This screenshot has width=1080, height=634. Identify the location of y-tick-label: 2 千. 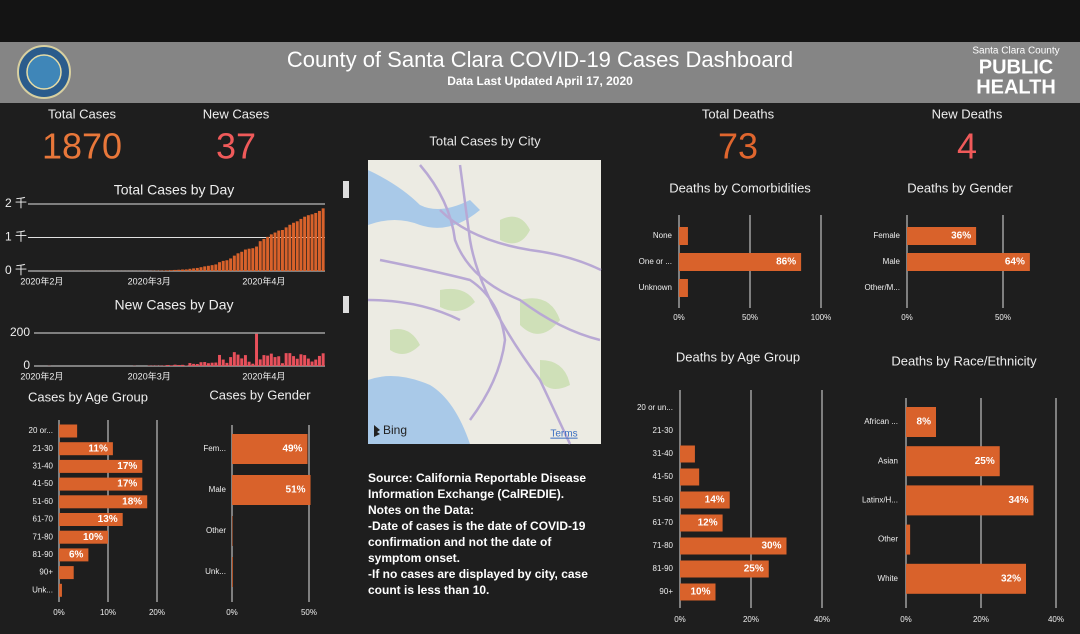
(16, 203).